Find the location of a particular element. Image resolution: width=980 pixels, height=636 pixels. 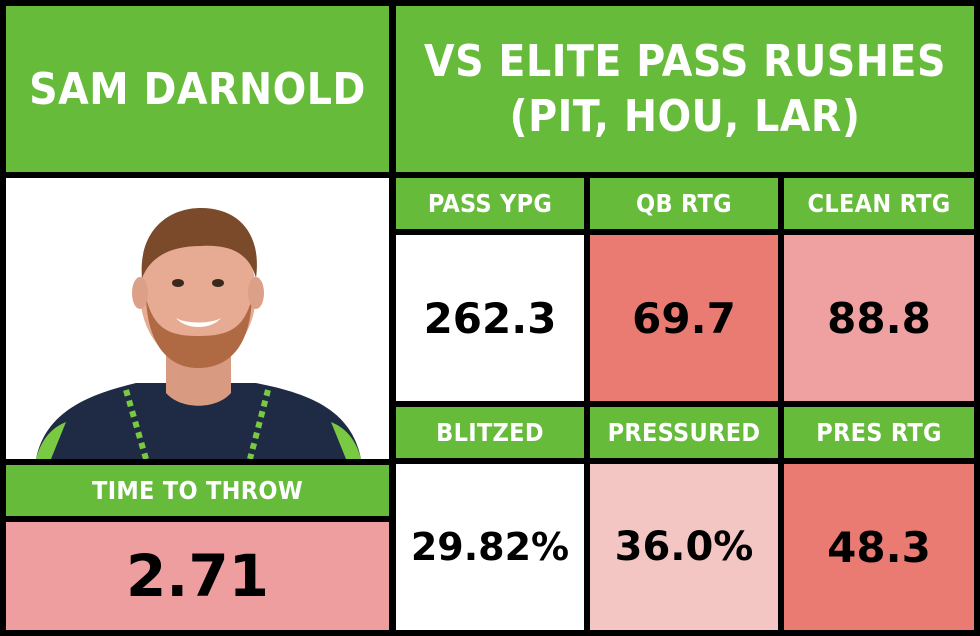

stat-label-pass-ypg: PASS YPG is located at coordinates (490, 203).